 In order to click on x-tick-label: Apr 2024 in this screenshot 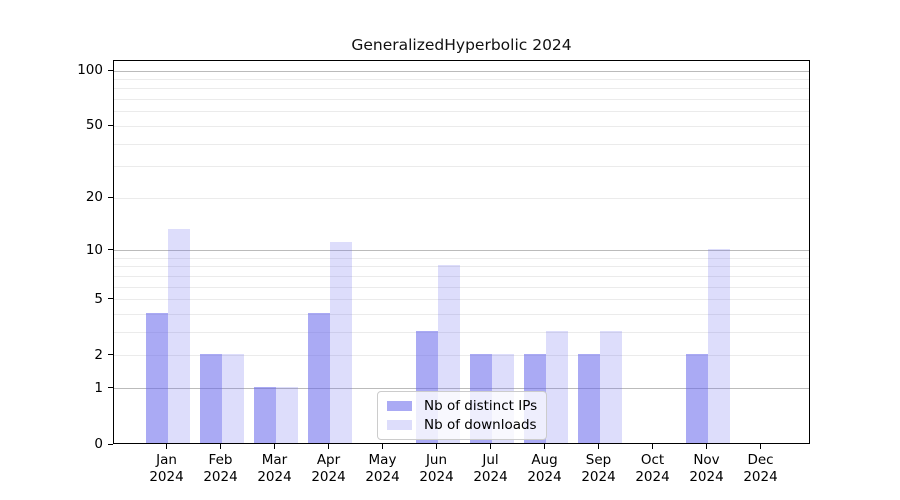, I will do `click(329, 469)`.